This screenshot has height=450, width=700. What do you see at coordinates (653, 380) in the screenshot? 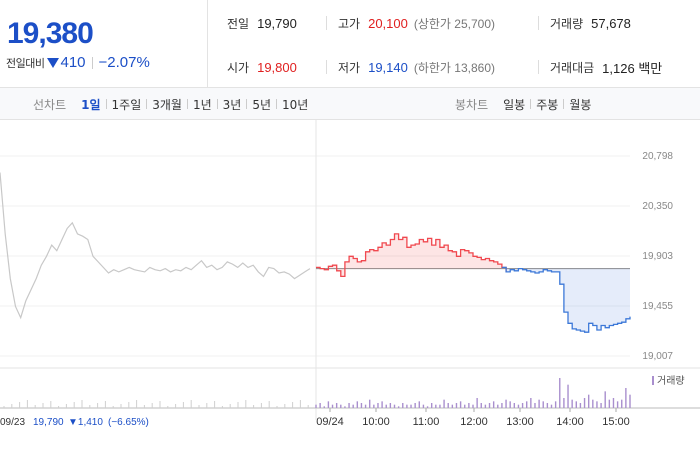
I see `volume-legend-swatch` at bounding box center [653, 380].